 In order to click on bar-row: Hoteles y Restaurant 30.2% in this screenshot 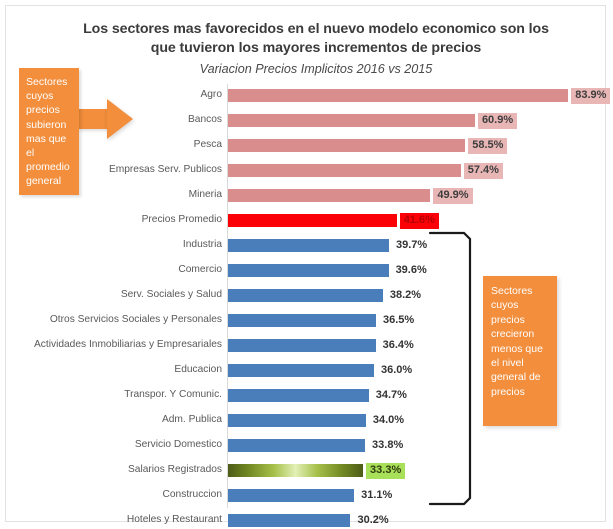, I will do `click(306, 519)`.